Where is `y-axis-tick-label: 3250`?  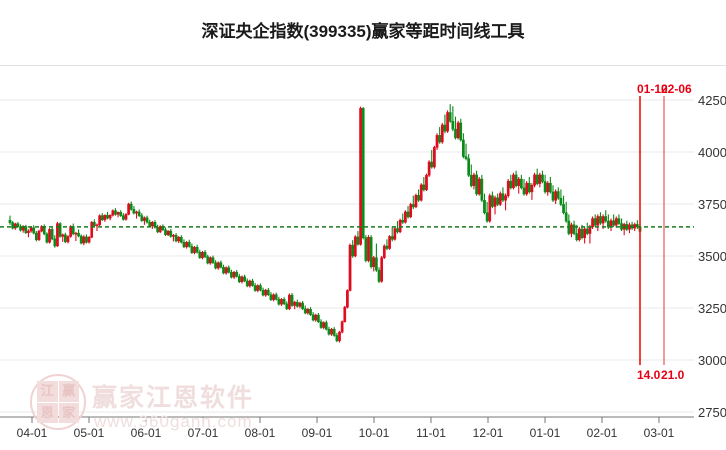 y-axis-tick-label: 3250 is located at coordinates (712, 308).